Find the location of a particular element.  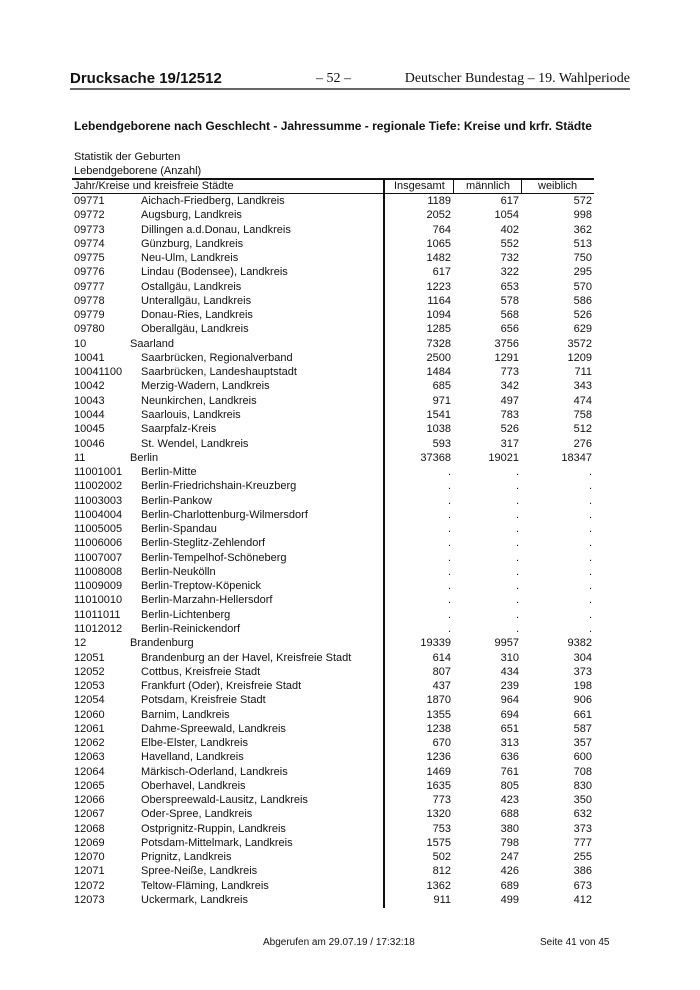

row-code: 12062 is located at coordinates (89, 743).